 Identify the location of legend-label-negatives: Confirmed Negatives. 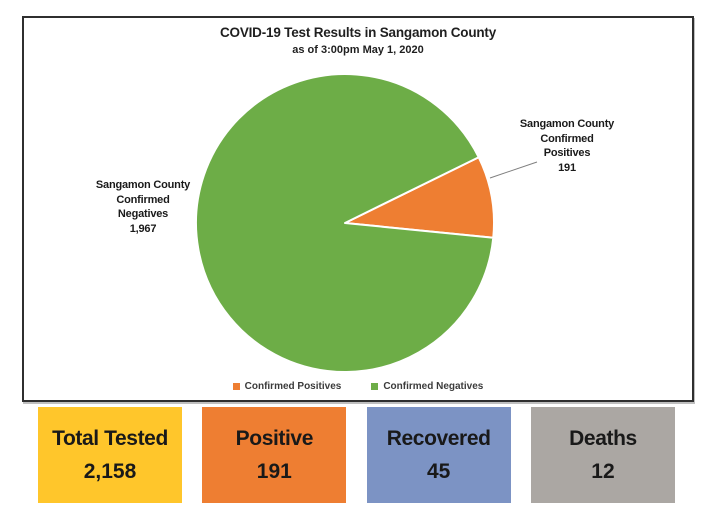
(433, 386).